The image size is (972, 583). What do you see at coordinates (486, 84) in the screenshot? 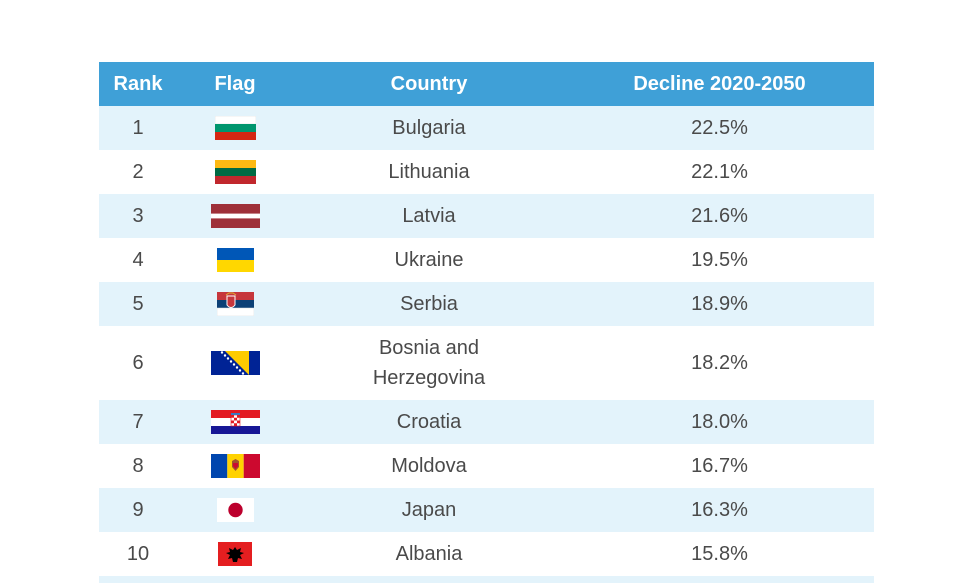
I see `table-header: Rank Flag Country Decline 2020-2050` at bounding box center [486, 84].